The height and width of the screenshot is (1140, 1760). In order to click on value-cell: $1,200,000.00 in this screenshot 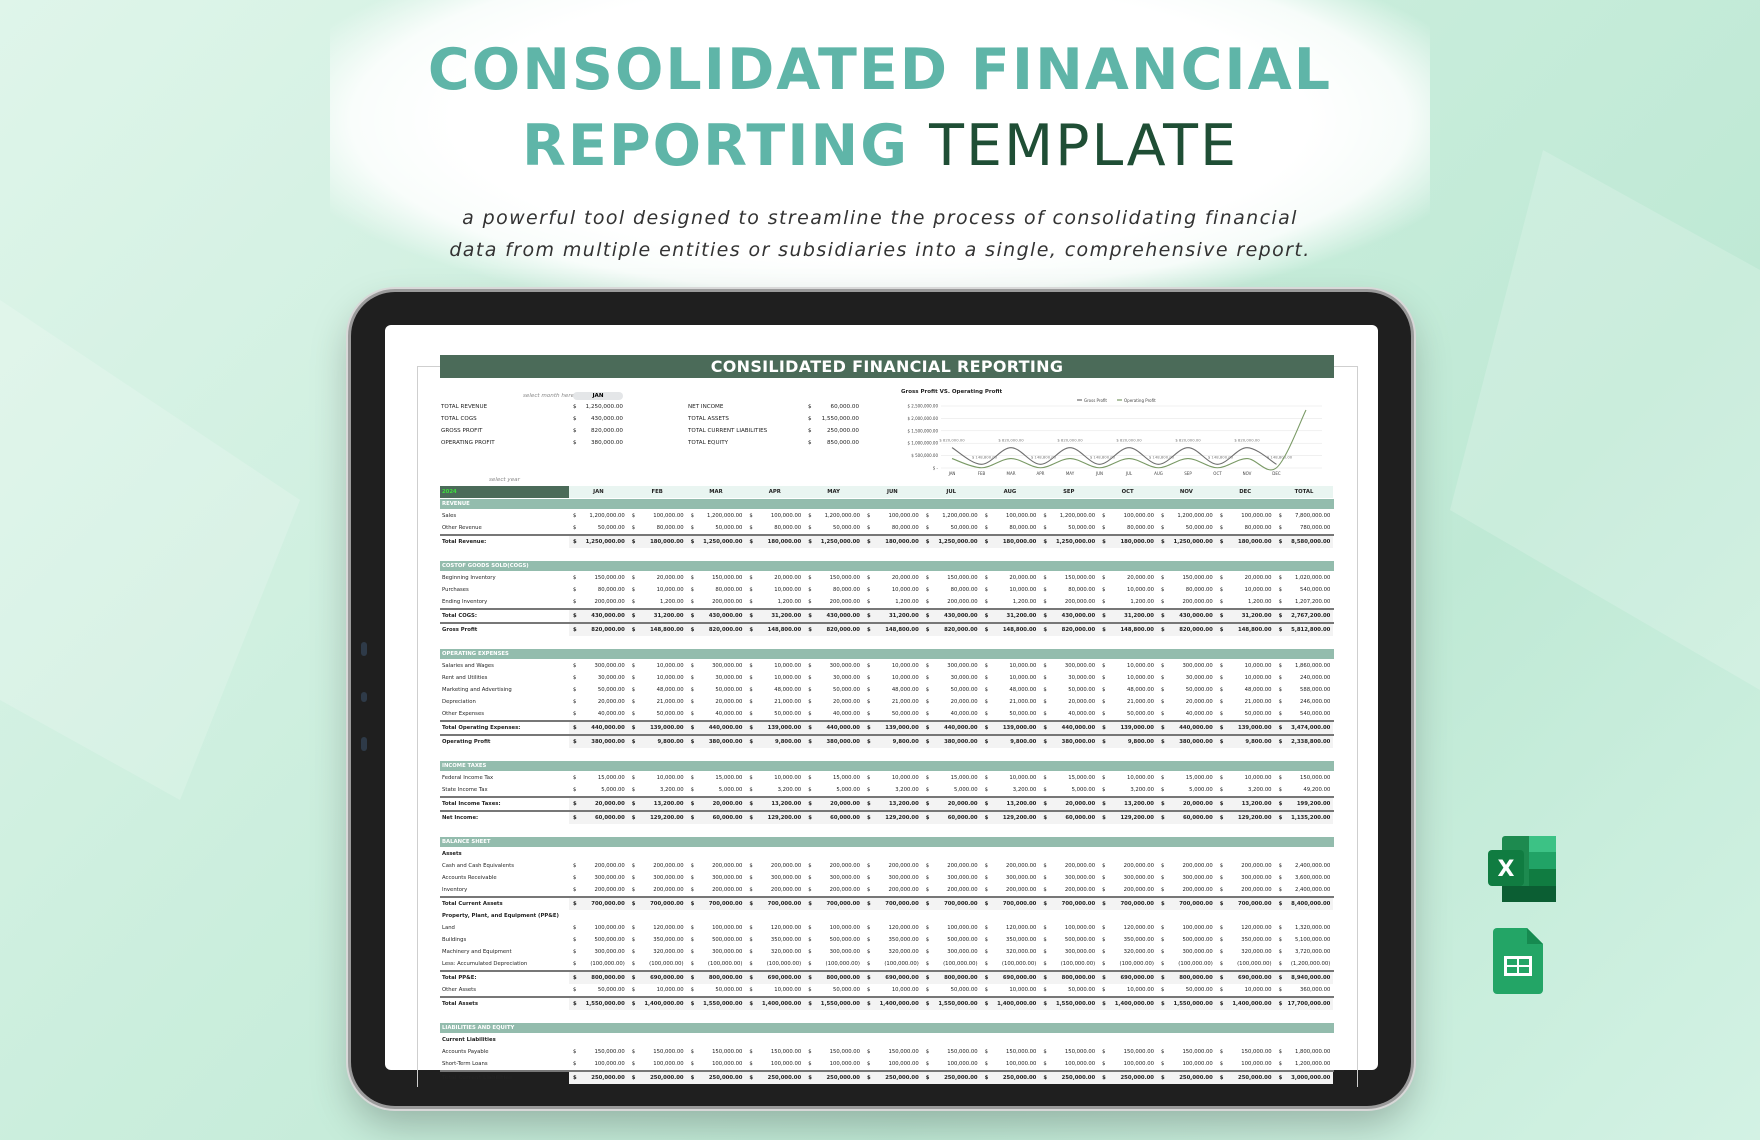, I will do `click(951, 516)`.